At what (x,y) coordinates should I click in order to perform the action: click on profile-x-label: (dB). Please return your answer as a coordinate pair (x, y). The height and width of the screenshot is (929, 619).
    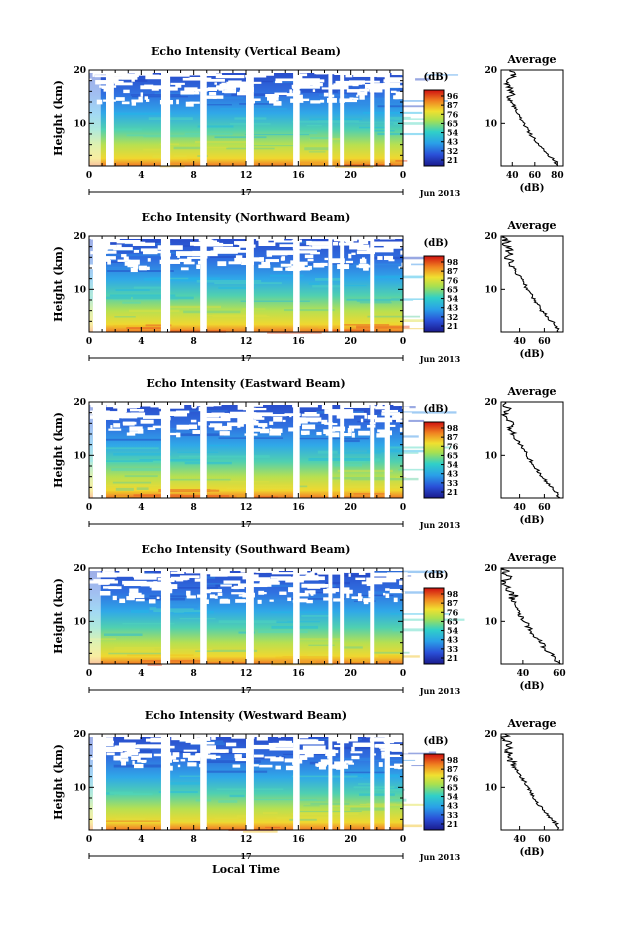
    Looking at the image, I should click on (532, 354).